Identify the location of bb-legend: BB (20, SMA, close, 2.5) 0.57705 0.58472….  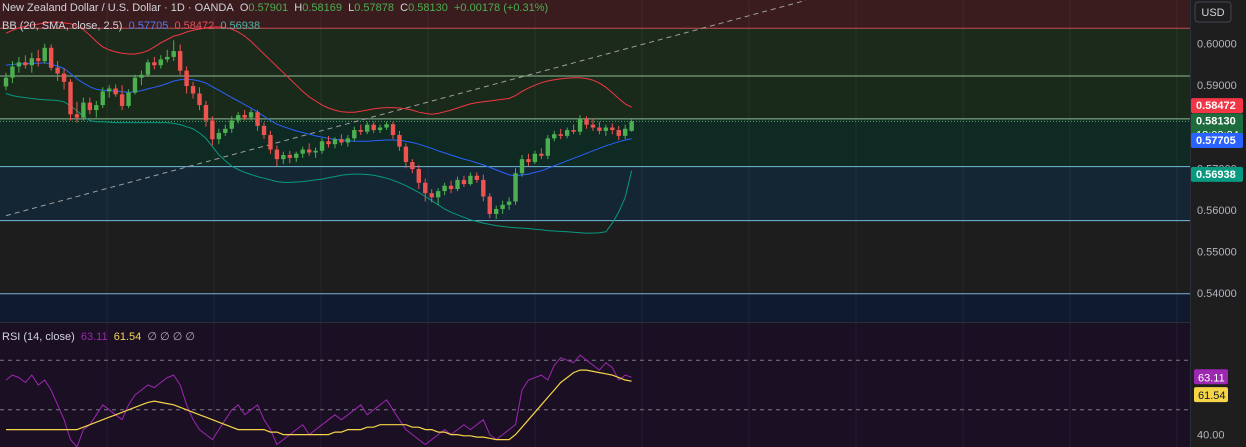
(131, 26).